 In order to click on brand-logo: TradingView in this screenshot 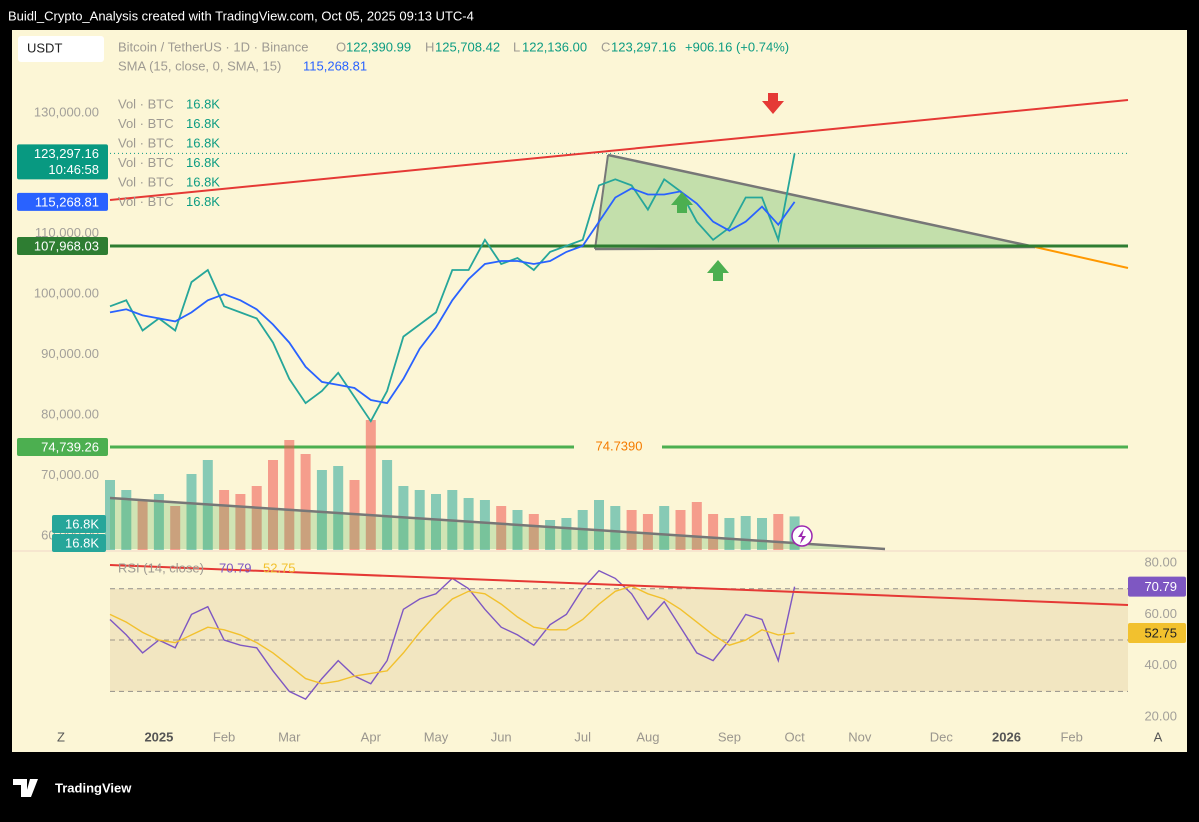, I will do `click(72, 788)`.